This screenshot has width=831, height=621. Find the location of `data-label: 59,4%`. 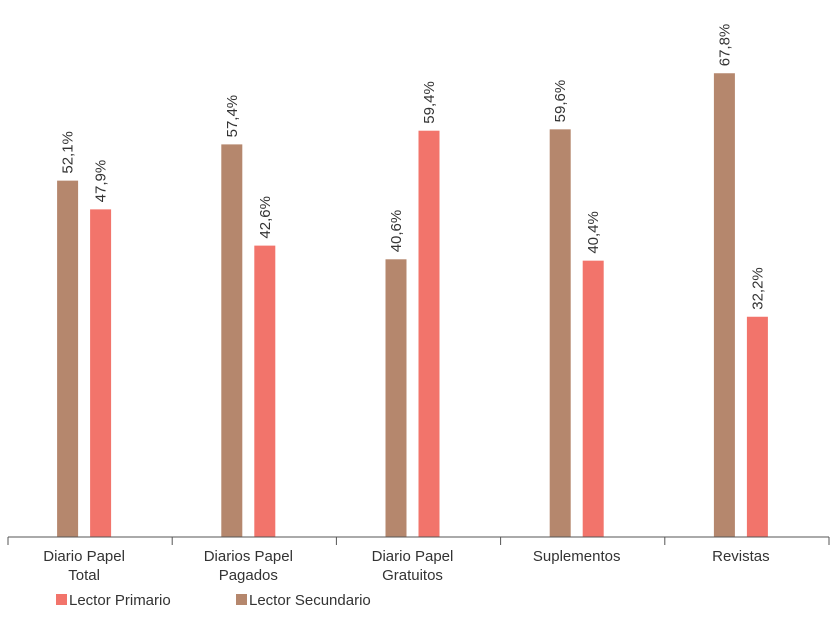

data-label: 59,4% is located at coordinates (429, 102).